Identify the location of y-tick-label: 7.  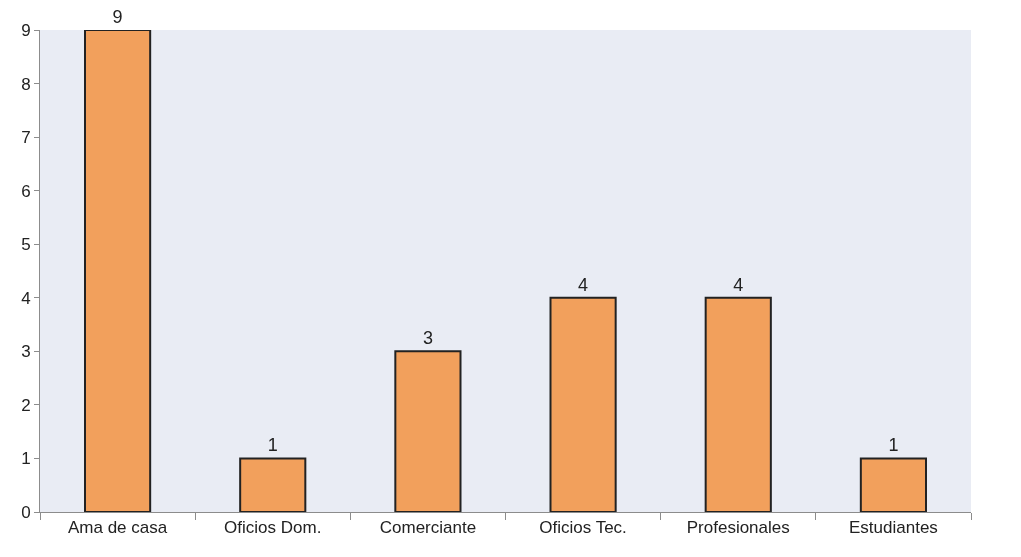
(26, 138).